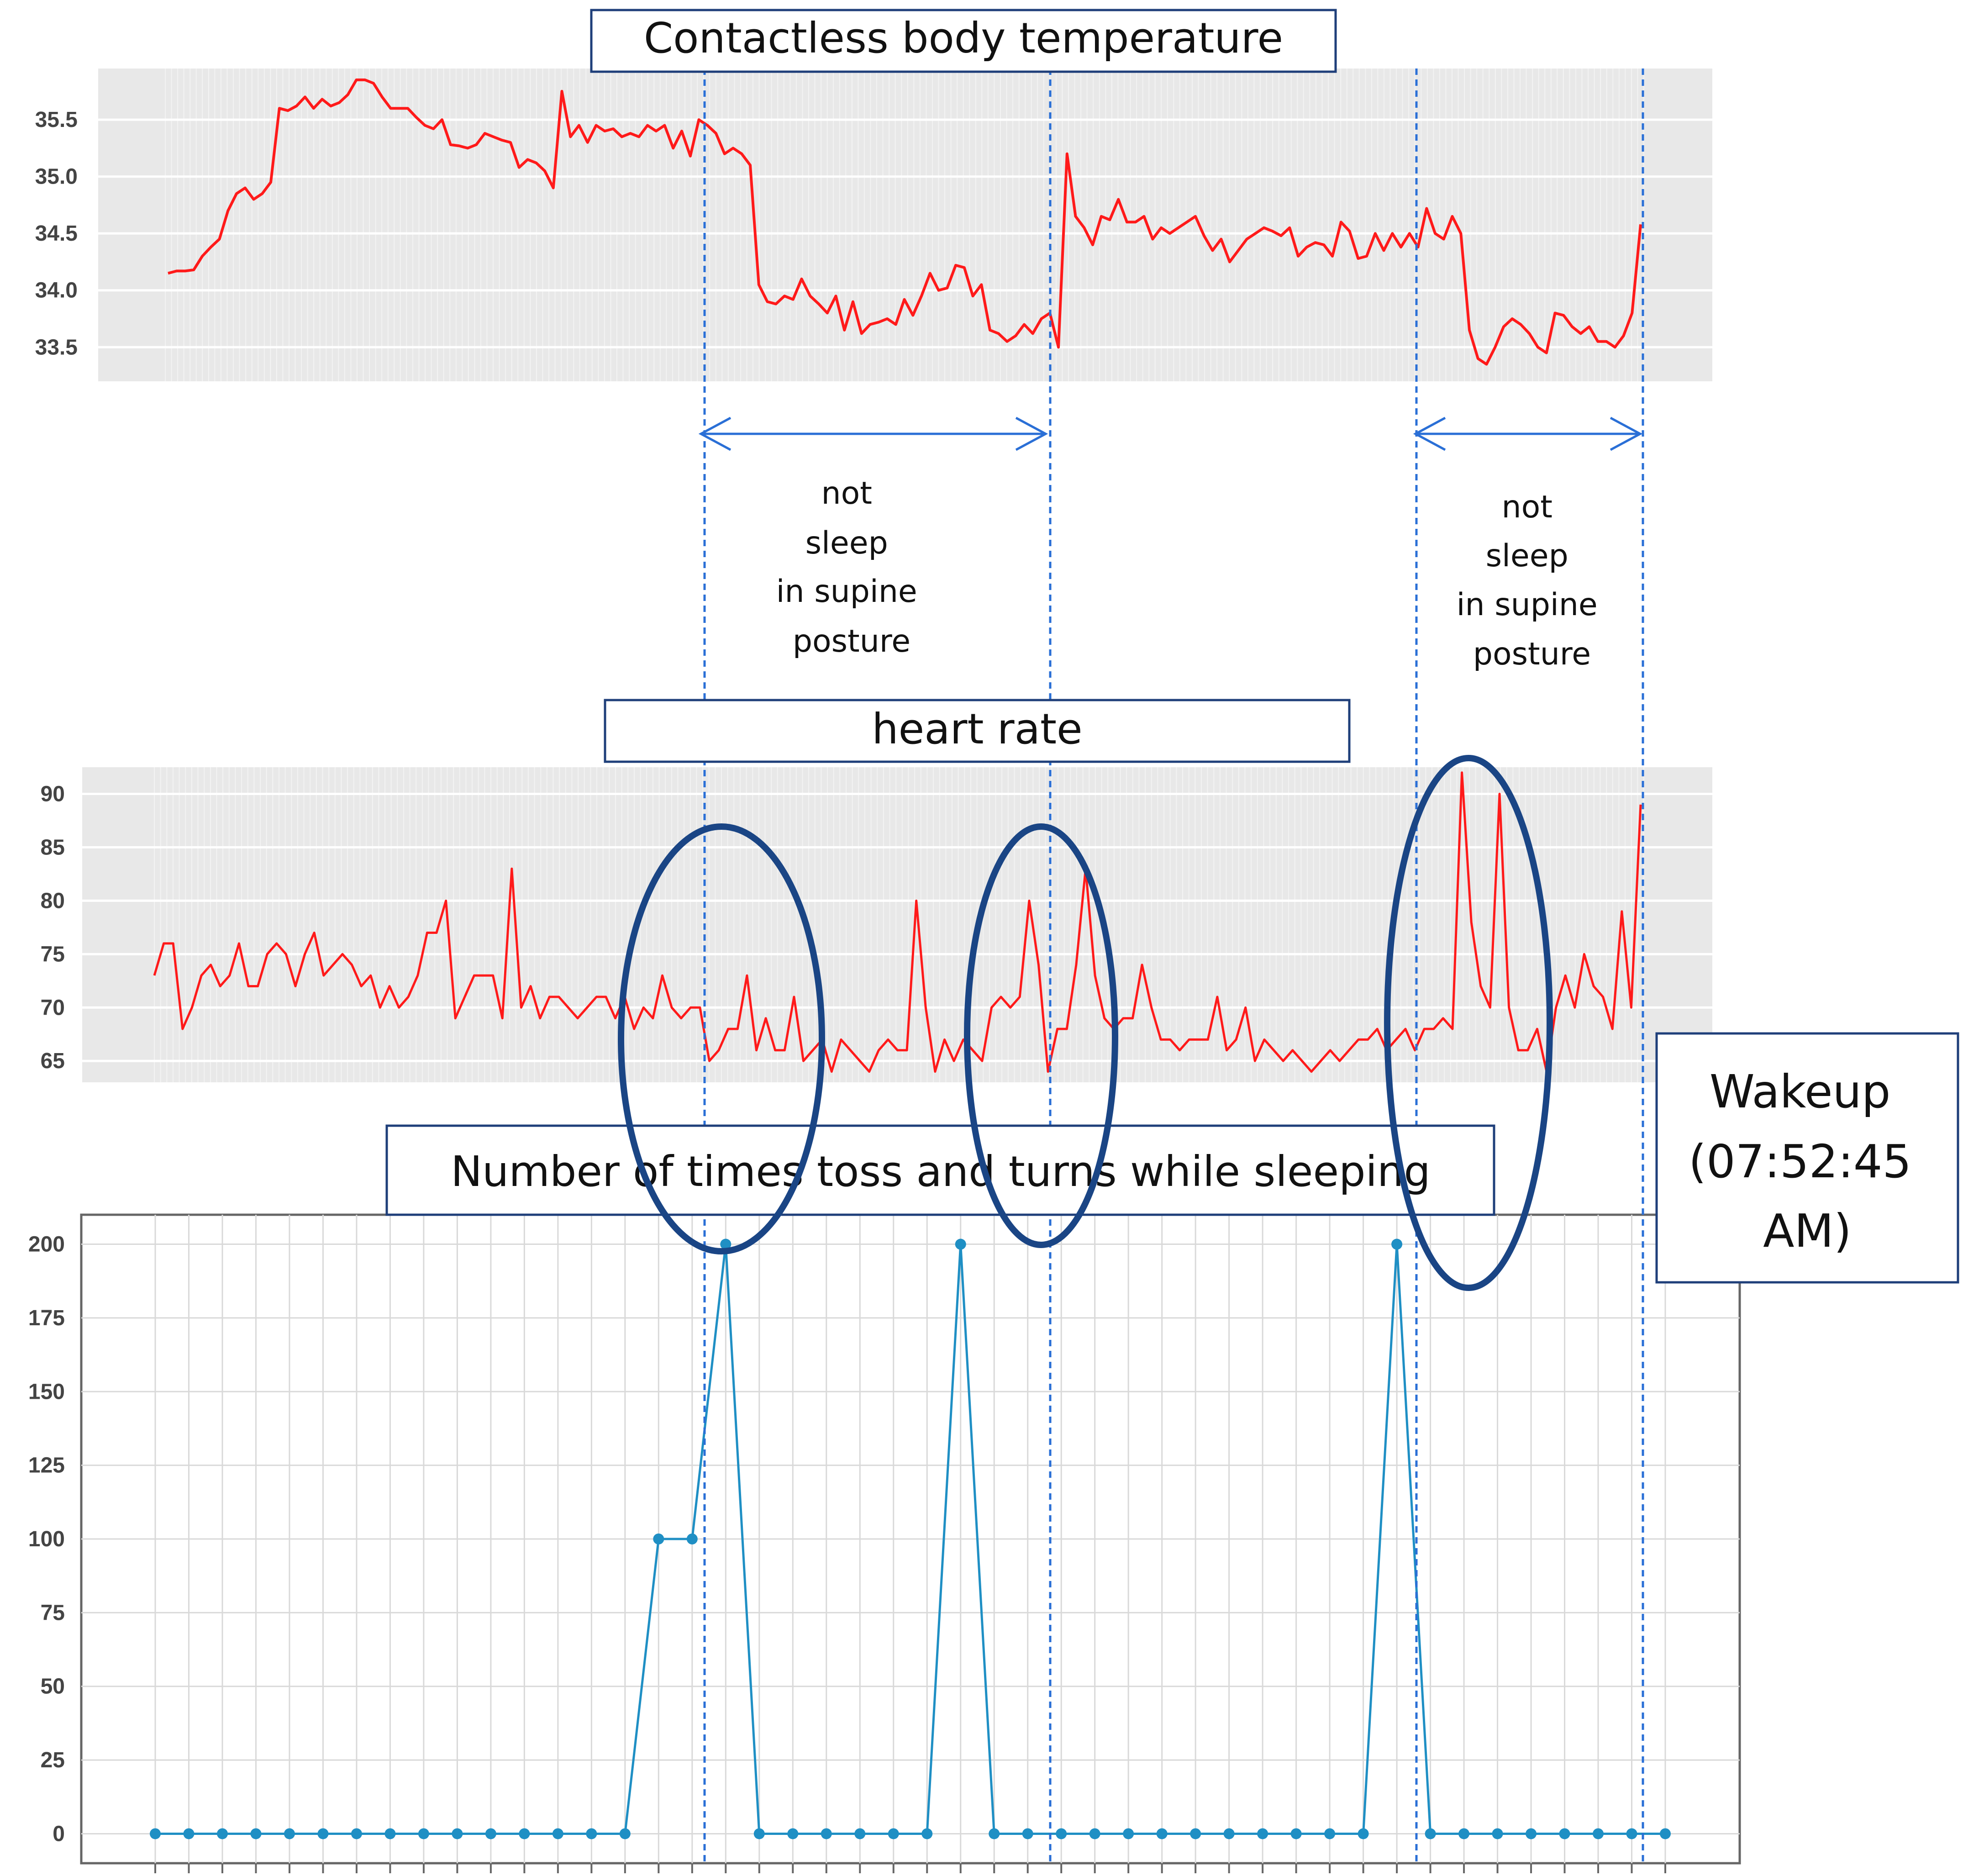 This screenshot has width=1963, height=1876. Describe the element at coordinates (1807, 1231) in the screenshot. I see `wakeup-line-3: AM)` at that location.